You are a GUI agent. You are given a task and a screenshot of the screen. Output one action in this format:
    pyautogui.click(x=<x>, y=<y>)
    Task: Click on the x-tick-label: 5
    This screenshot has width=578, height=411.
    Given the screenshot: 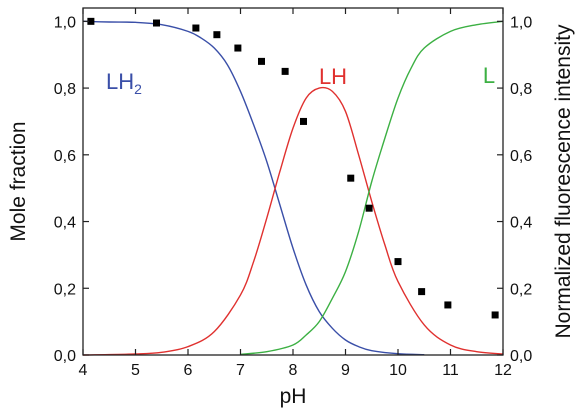 What is the action you would take?
    pyautogui.click(x=135, y=370)
    